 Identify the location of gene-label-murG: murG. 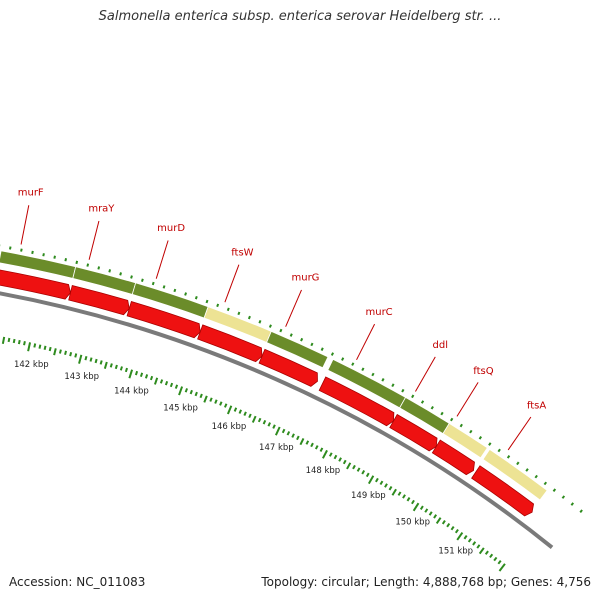
(305, 278).